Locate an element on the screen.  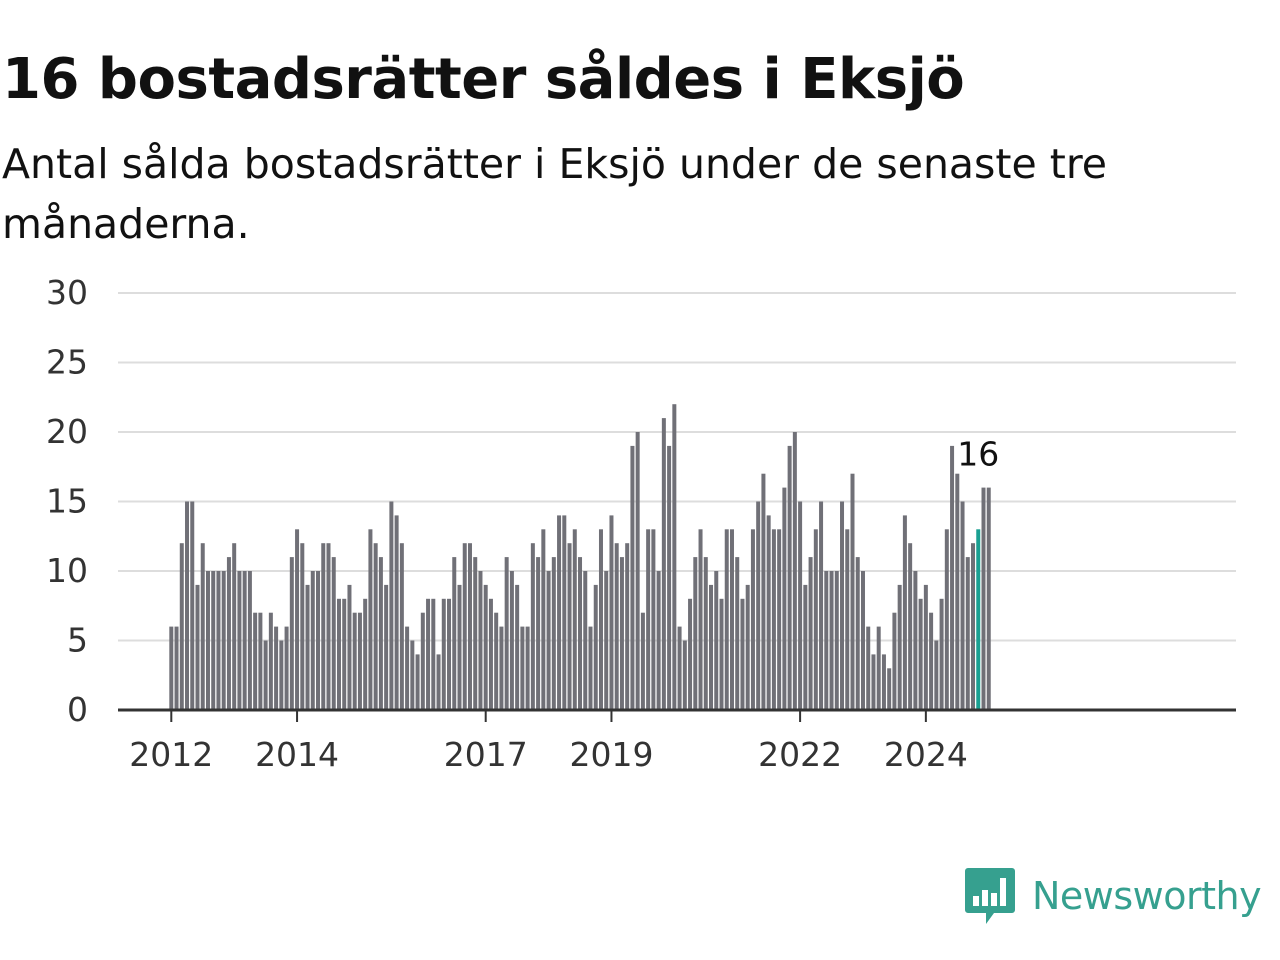
x-tick-label: 2019 is located at coordinates (611, 754).